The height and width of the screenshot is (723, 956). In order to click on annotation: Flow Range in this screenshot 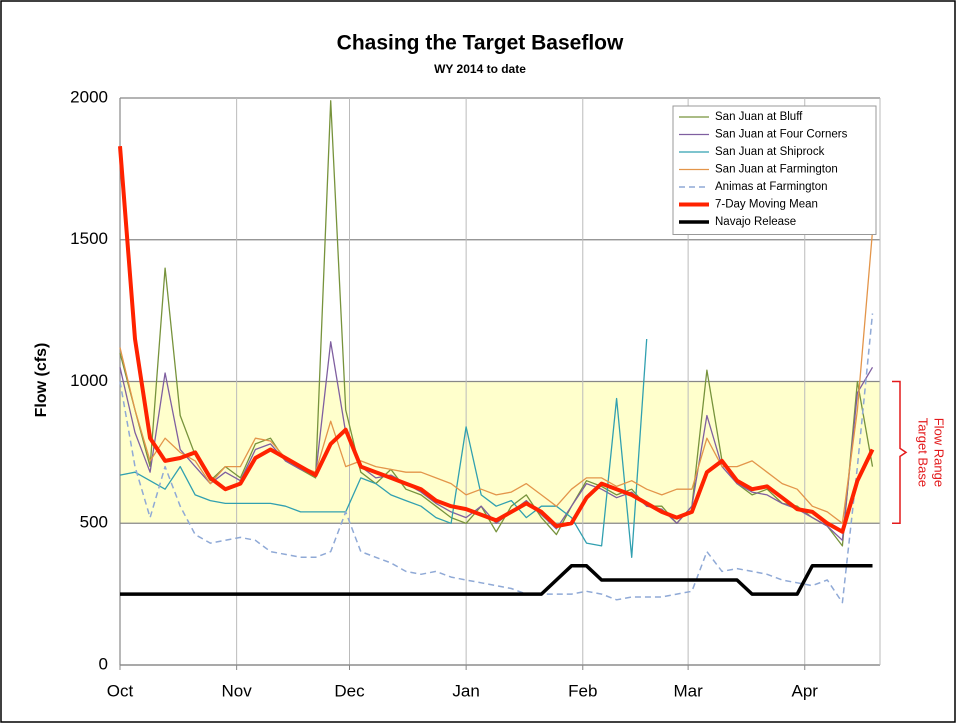, I will do `click(939, 452)`.